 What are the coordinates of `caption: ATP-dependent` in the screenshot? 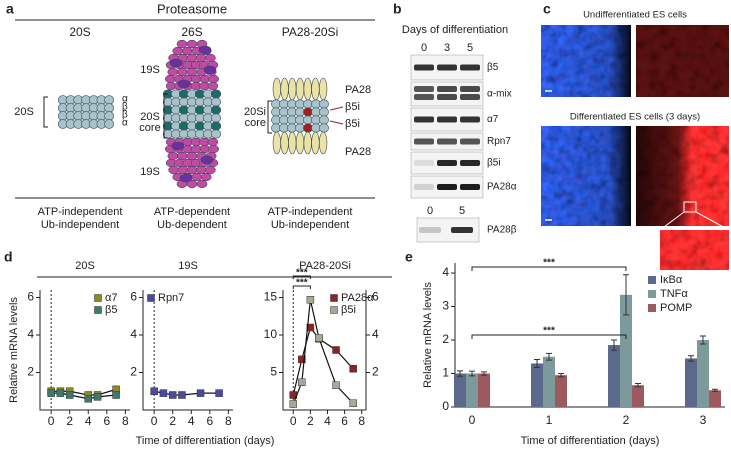 It's located at (192, 212).